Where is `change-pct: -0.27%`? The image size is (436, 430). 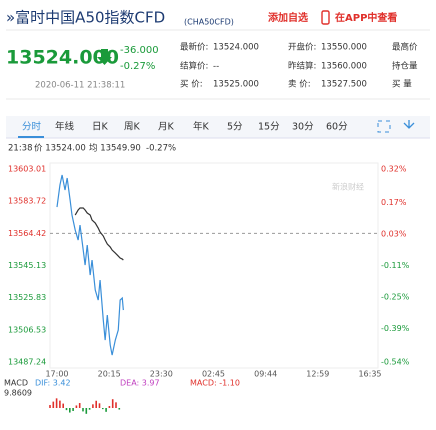 change-pct: -0.27% is located at coordinates (137, 66).